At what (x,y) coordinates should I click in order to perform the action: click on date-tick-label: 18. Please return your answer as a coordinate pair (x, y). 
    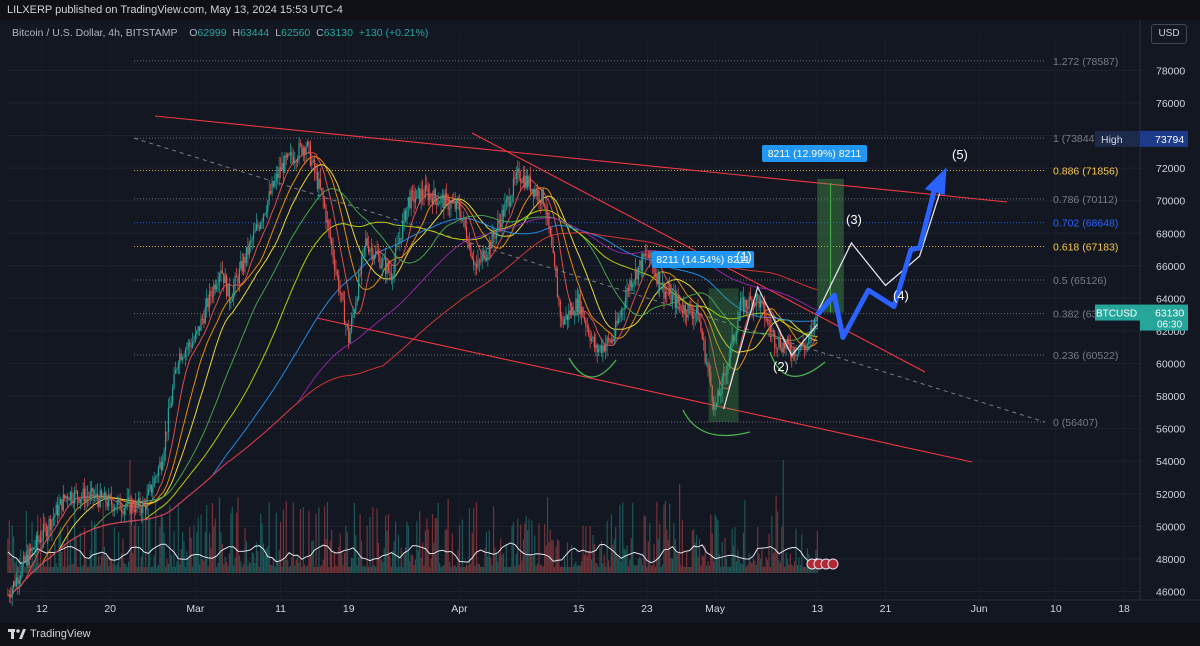
    Looking at the image, I should click on (1124, 609).